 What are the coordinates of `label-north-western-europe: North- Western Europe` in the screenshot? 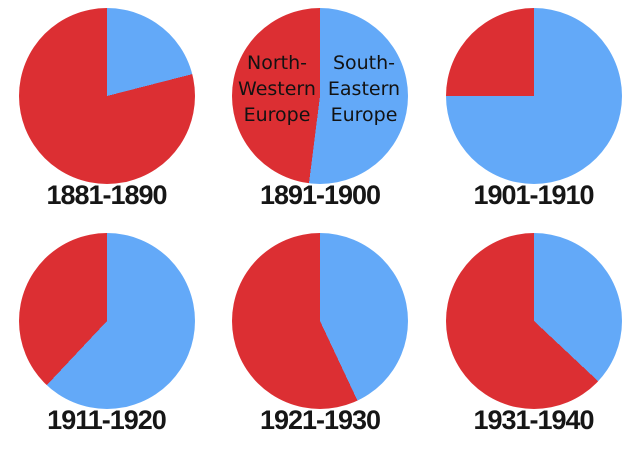 It's located at (277, 89).